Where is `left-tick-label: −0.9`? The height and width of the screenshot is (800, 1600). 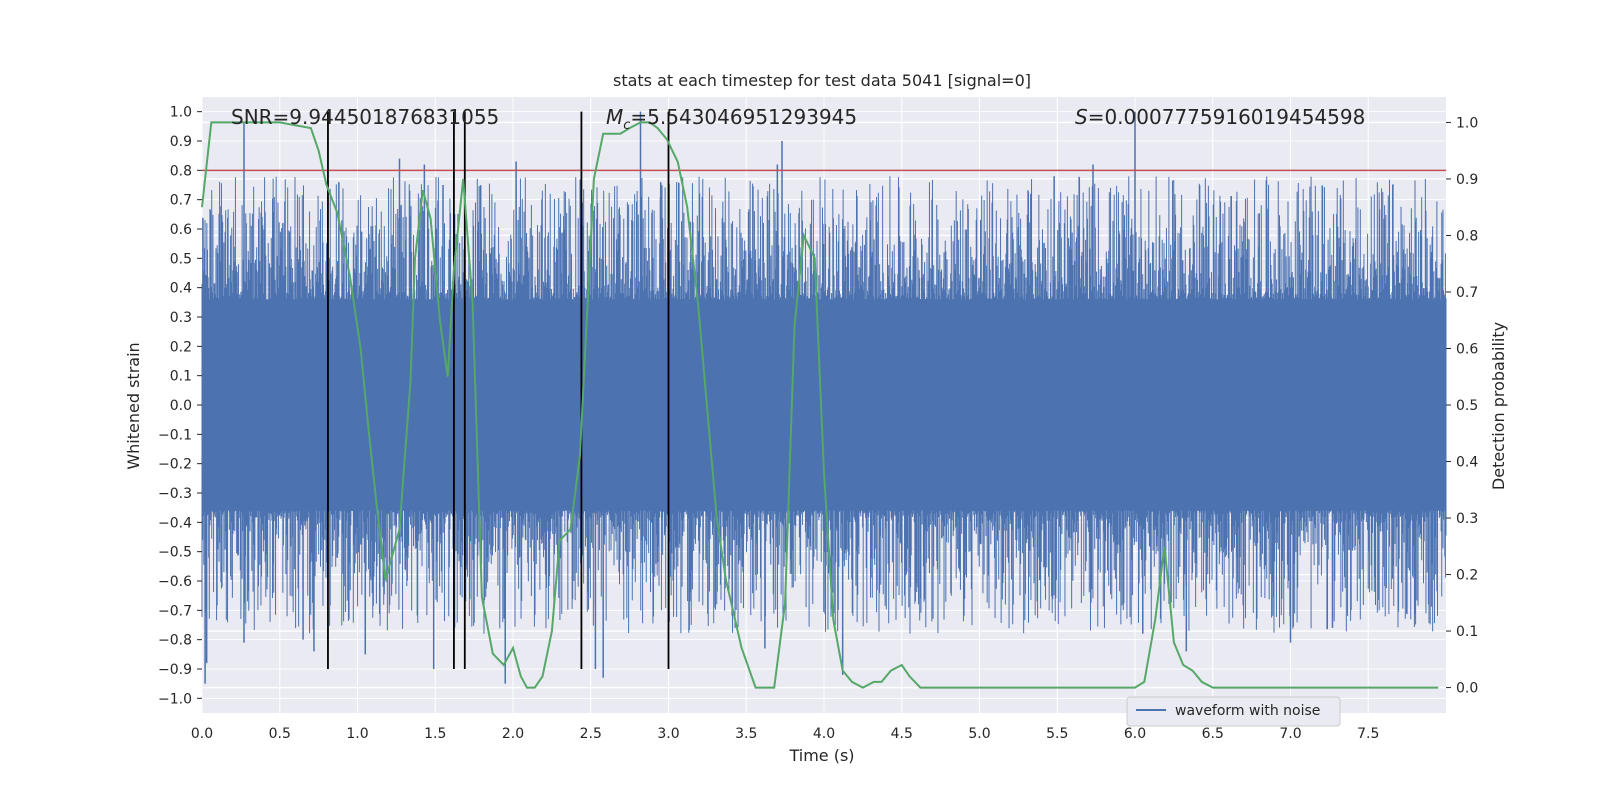
left-tick-label: −0.9 is located at coordinates (175, 670).